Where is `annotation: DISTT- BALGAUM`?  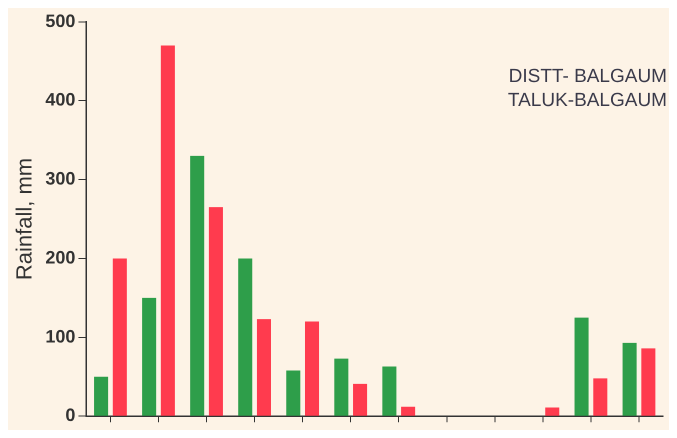
annotation: DISTT- BALGAUM is located at coordinates (587, 76).